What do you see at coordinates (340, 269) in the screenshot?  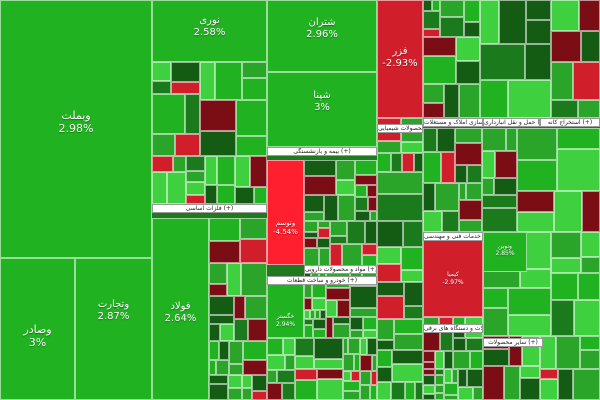 I see `sector-header: مواد و محصولات دارویی (+)` at bounding box center [340, 269].